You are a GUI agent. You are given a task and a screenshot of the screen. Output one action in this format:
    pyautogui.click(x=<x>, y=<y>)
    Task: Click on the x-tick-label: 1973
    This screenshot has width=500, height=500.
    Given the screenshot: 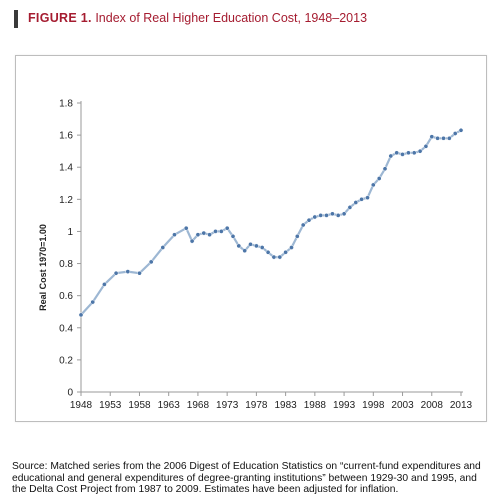 What is the action you would take?
    pyautogui.click(x=227, y=405)
    